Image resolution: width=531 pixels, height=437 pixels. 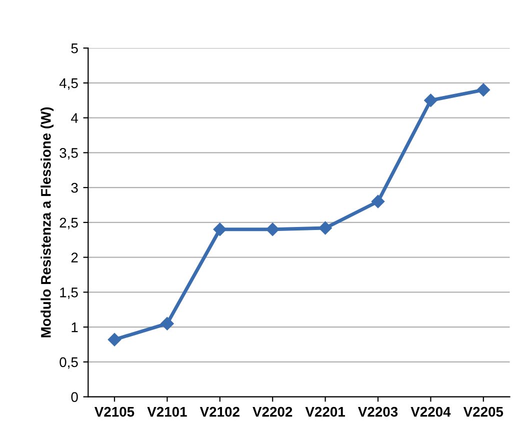 What do you see at coordinates (74, 397) in the screenshot?
I see `y-tick-label: 0` at bounding box center [74, 397].